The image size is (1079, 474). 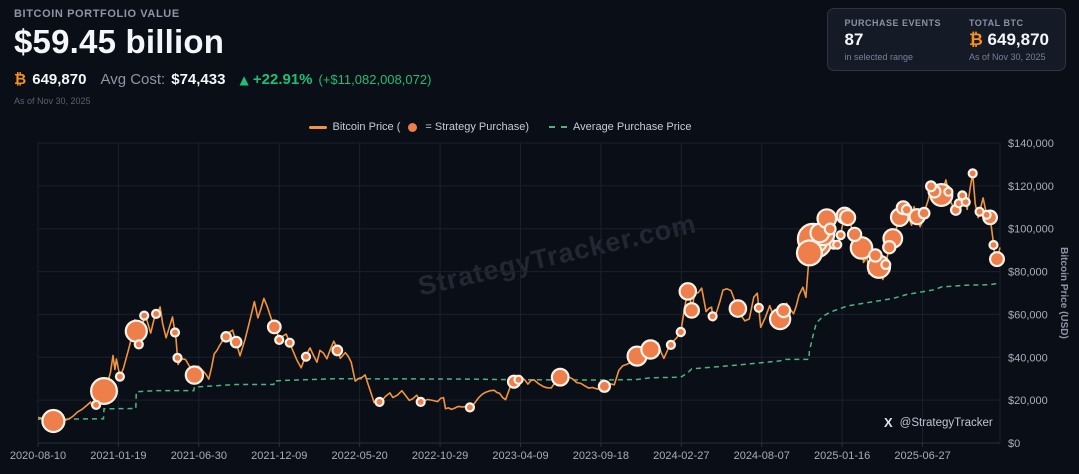 What do you see at coordinates (892, 23) in the screenshot?
I see `purchase-events-label: PURCHASE EVENTS` at bounding box center [892, 23].